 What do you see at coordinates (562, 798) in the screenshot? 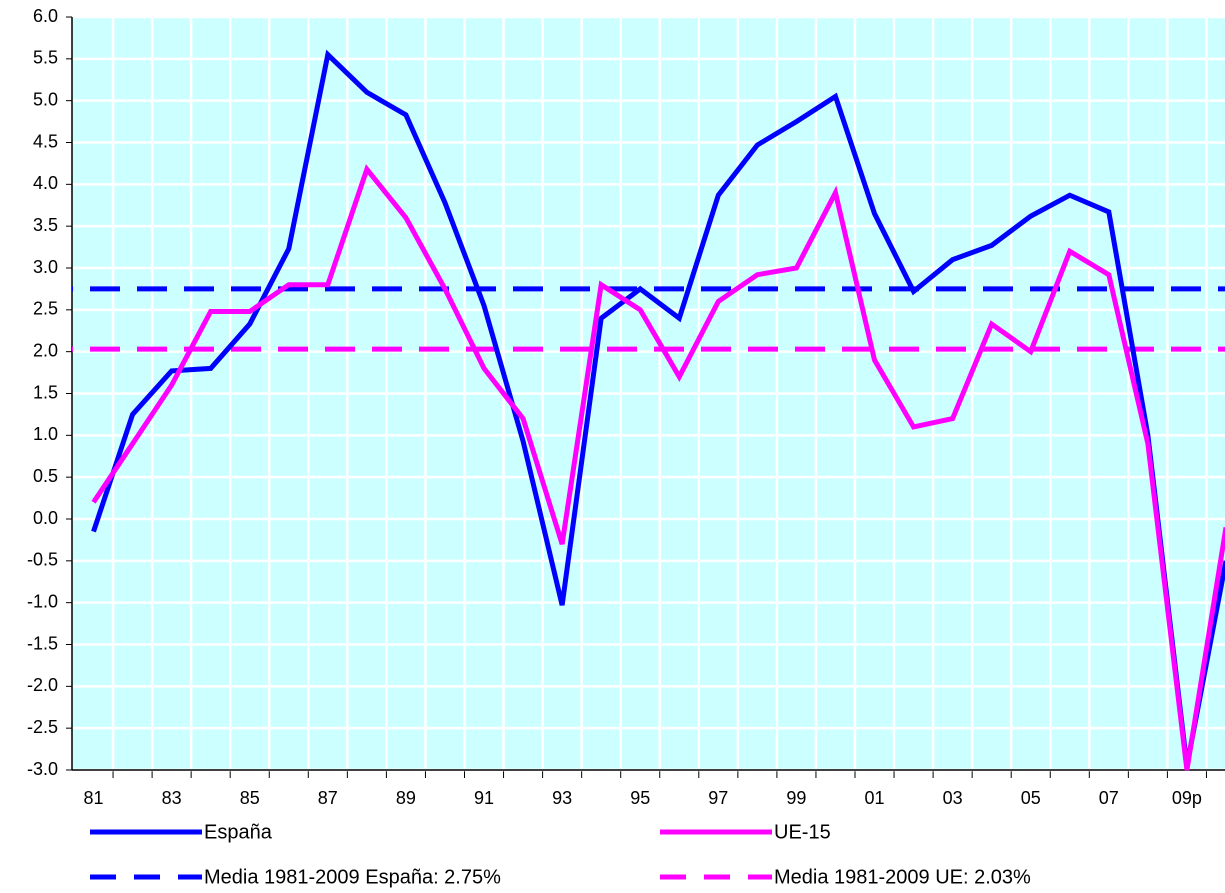
I see `x-tick-label: 93` at bounding box center [562, 798].